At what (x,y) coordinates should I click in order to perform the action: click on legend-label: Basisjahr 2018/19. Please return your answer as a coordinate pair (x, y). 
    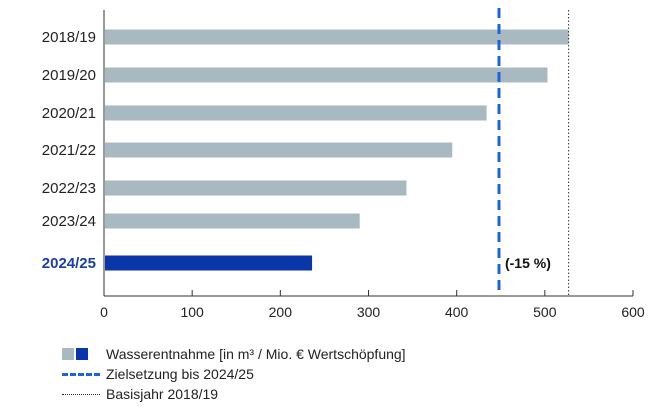
    Looking at the image, I should click on (162, 394).